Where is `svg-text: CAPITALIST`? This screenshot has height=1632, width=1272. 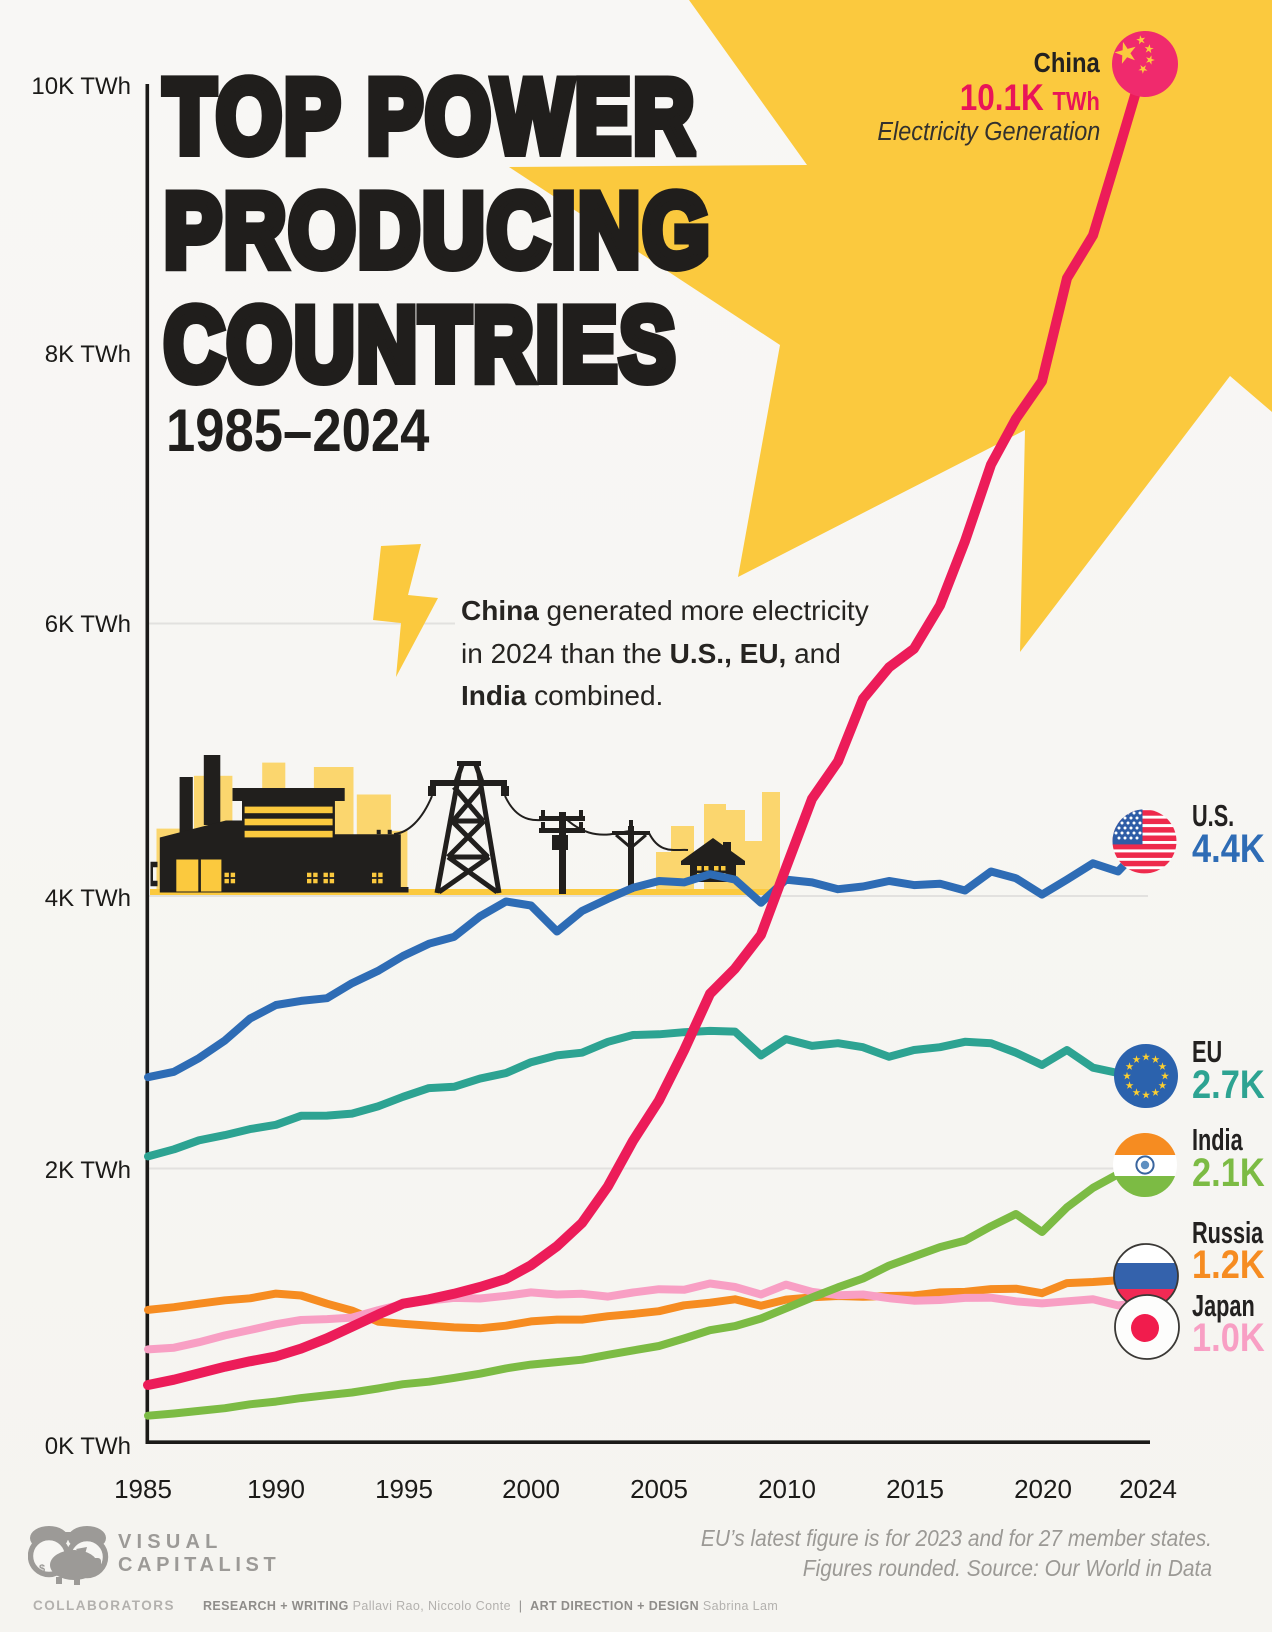
svg-text: CAPITALIST is located at coordinates (199, 1565).